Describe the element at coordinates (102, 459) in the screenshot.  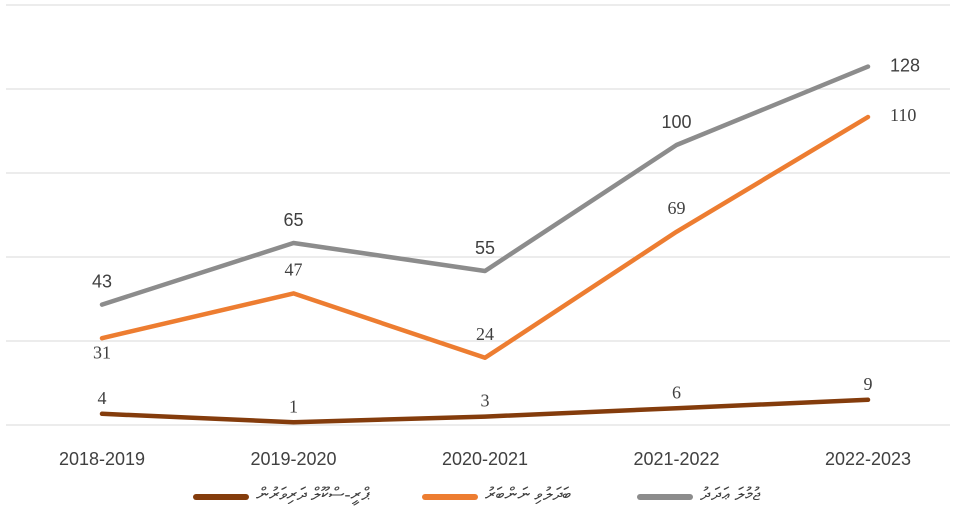
I see `x-tick-label: 2018-2019` at that location.